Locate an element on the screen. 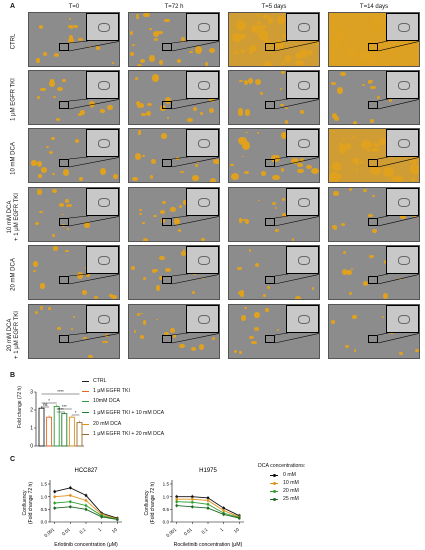 The height and width of the screenshot is (550, 425). significance-label: **** is located at coordinates (60, 409).